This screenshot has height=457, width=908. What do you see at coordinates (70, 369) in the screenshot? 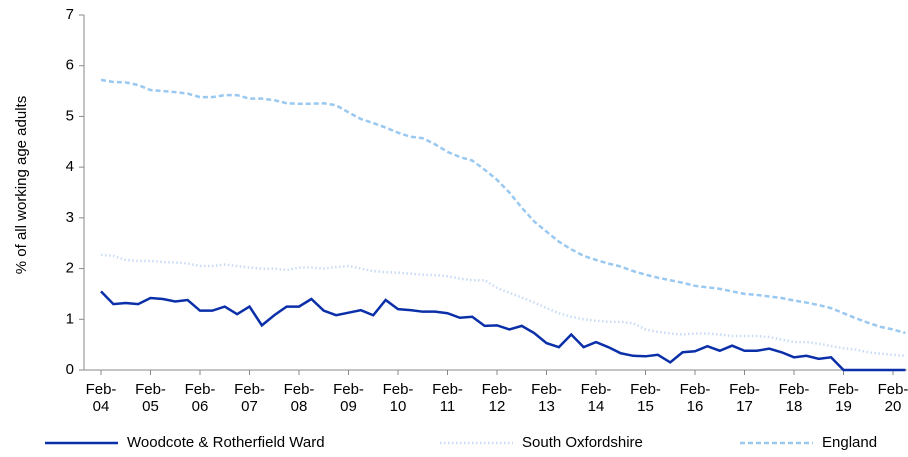
I see `y-tick-label: 0` at bounding box center [70, 369].